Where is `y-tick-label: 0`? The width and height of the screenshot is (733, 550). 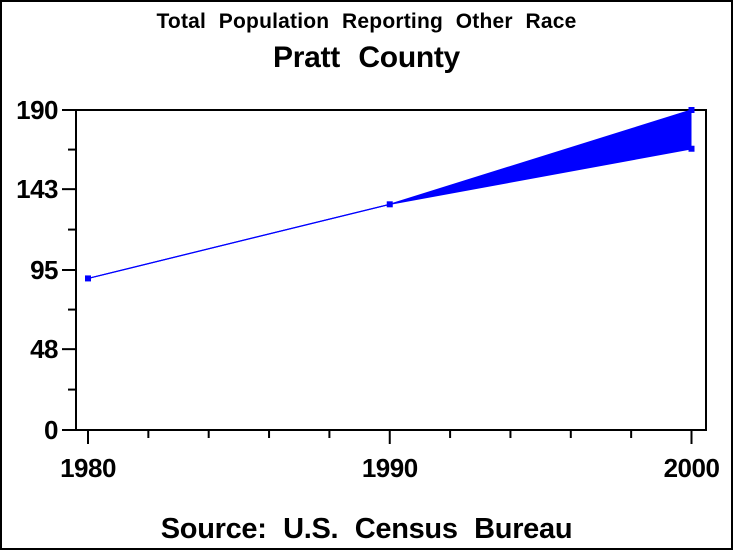 y-tick-label: 0 is located at coordinates (51, 430).